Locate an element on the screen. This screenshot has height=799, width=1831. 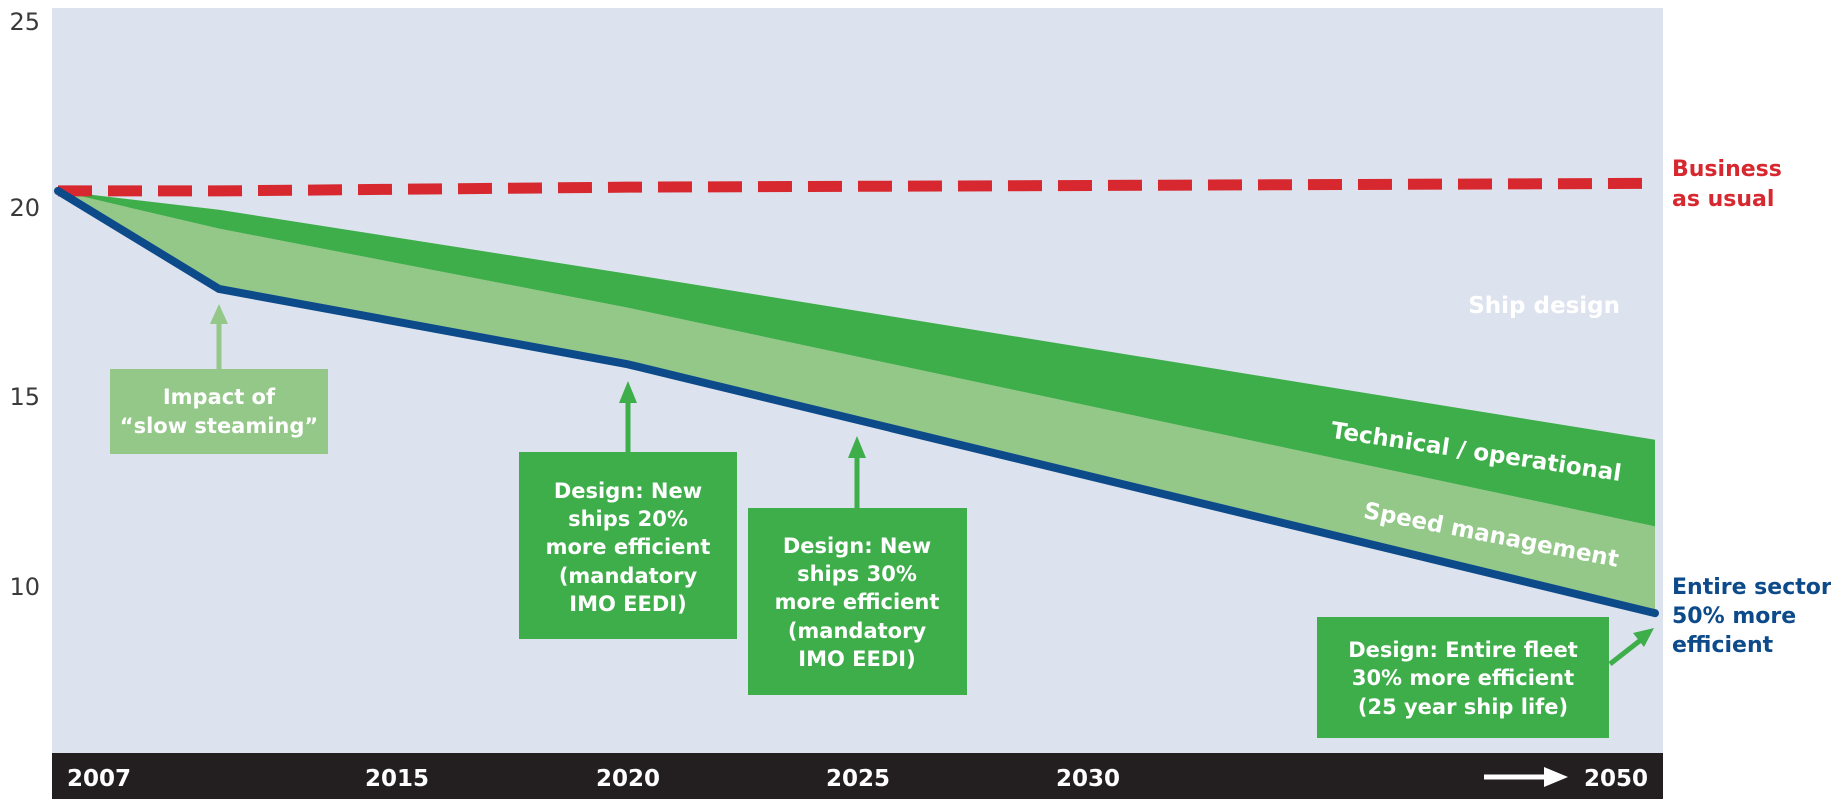
annotation-text: ships 30% is located at coordinates (857, 574).